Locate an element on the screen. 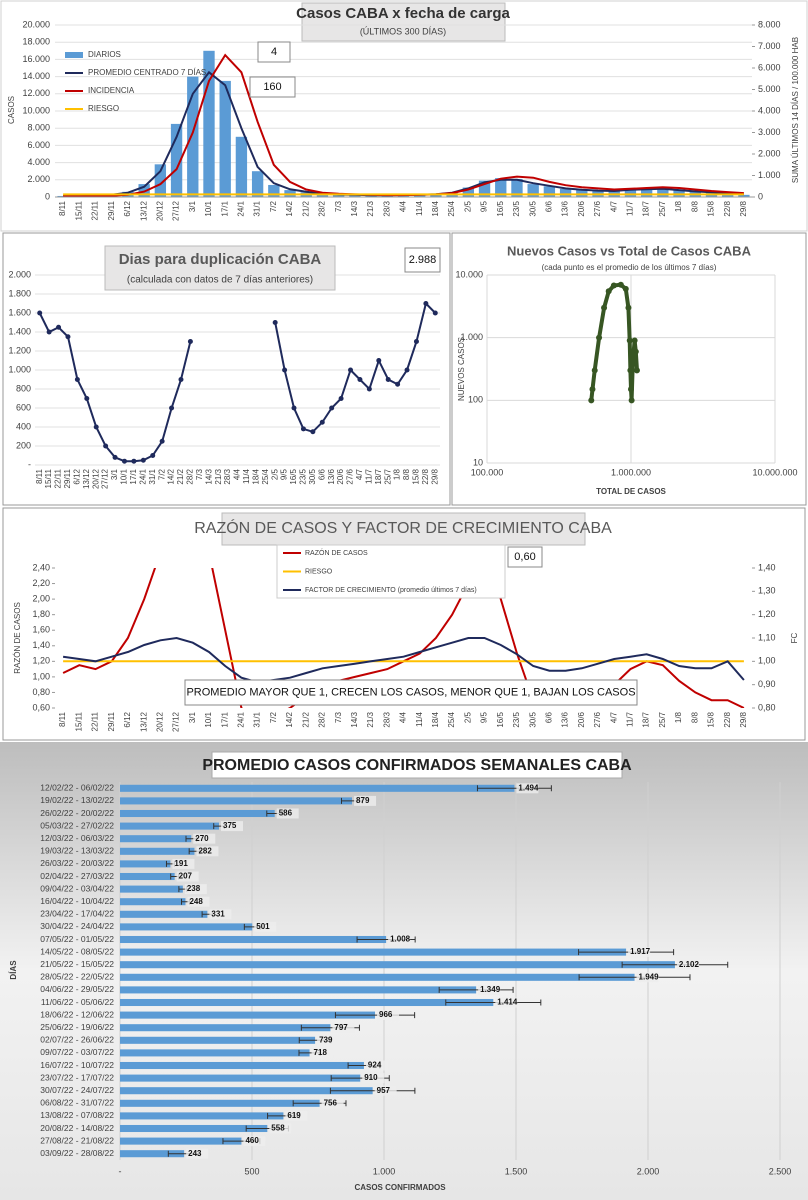 This screenshot has width=808, height=1200. value-label: 1.494 is located at coordinates (528, 787).